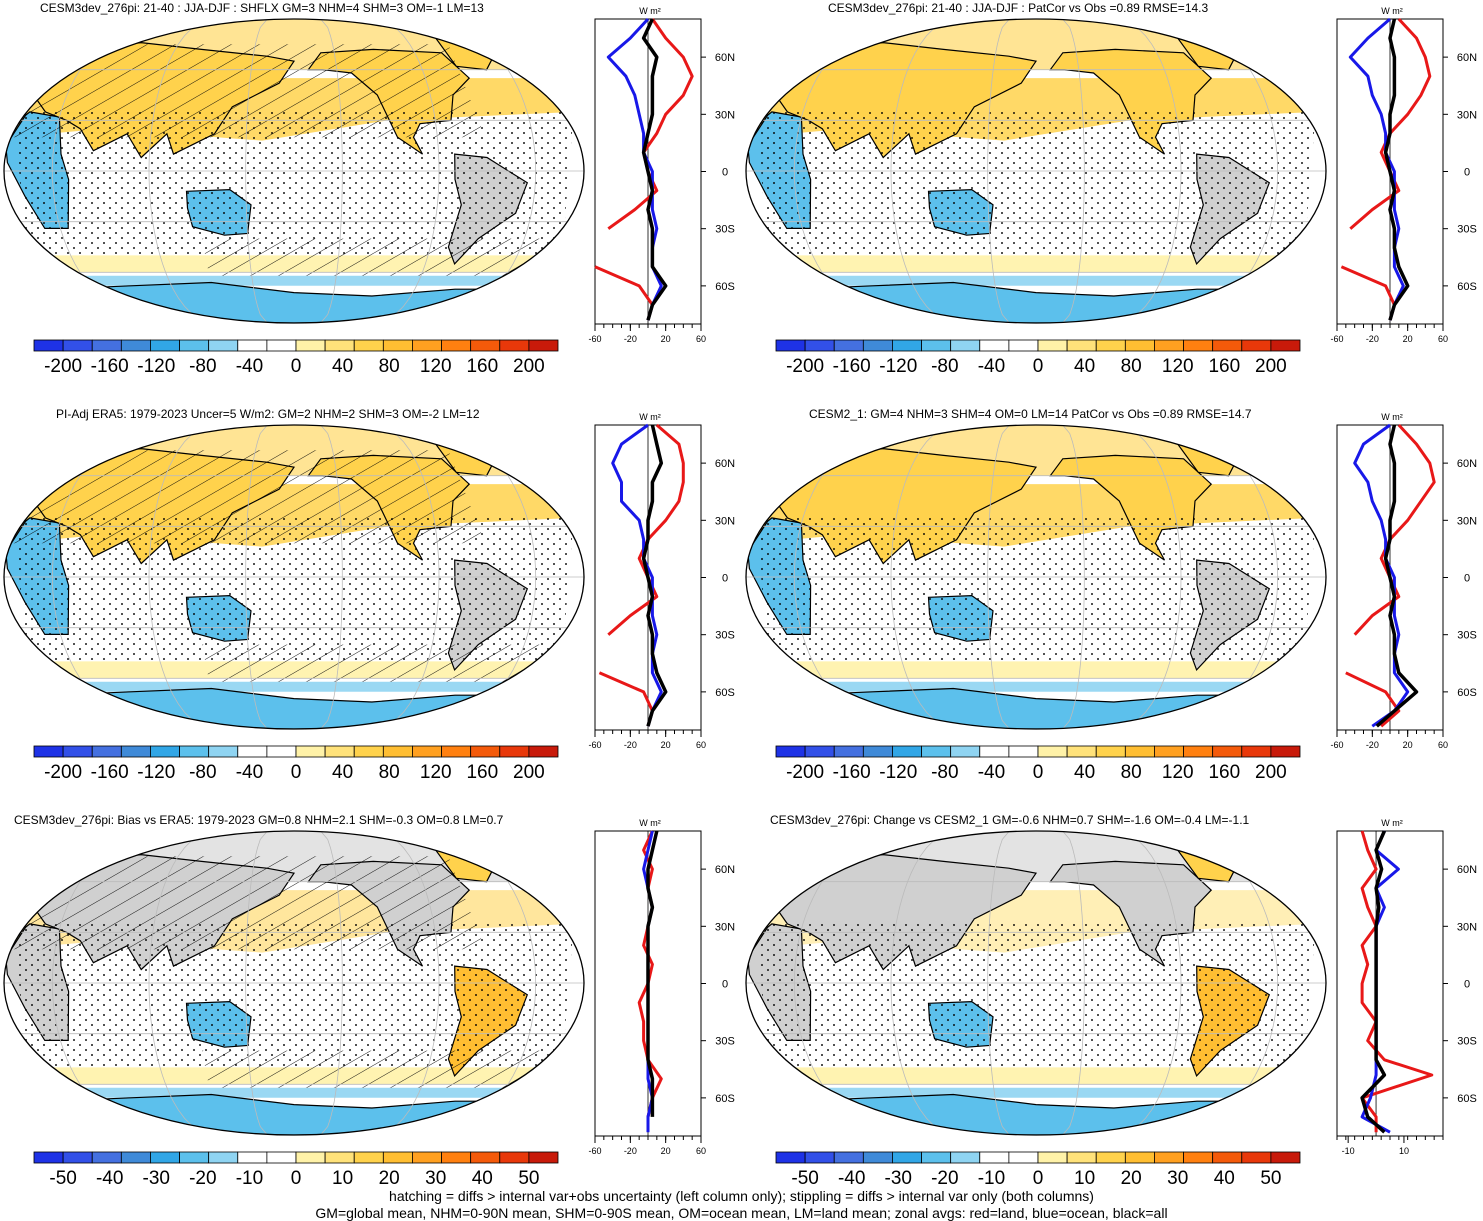 The image size is (1483, 1221). I want to click on colorbar-label: 160, so click(482, 772).